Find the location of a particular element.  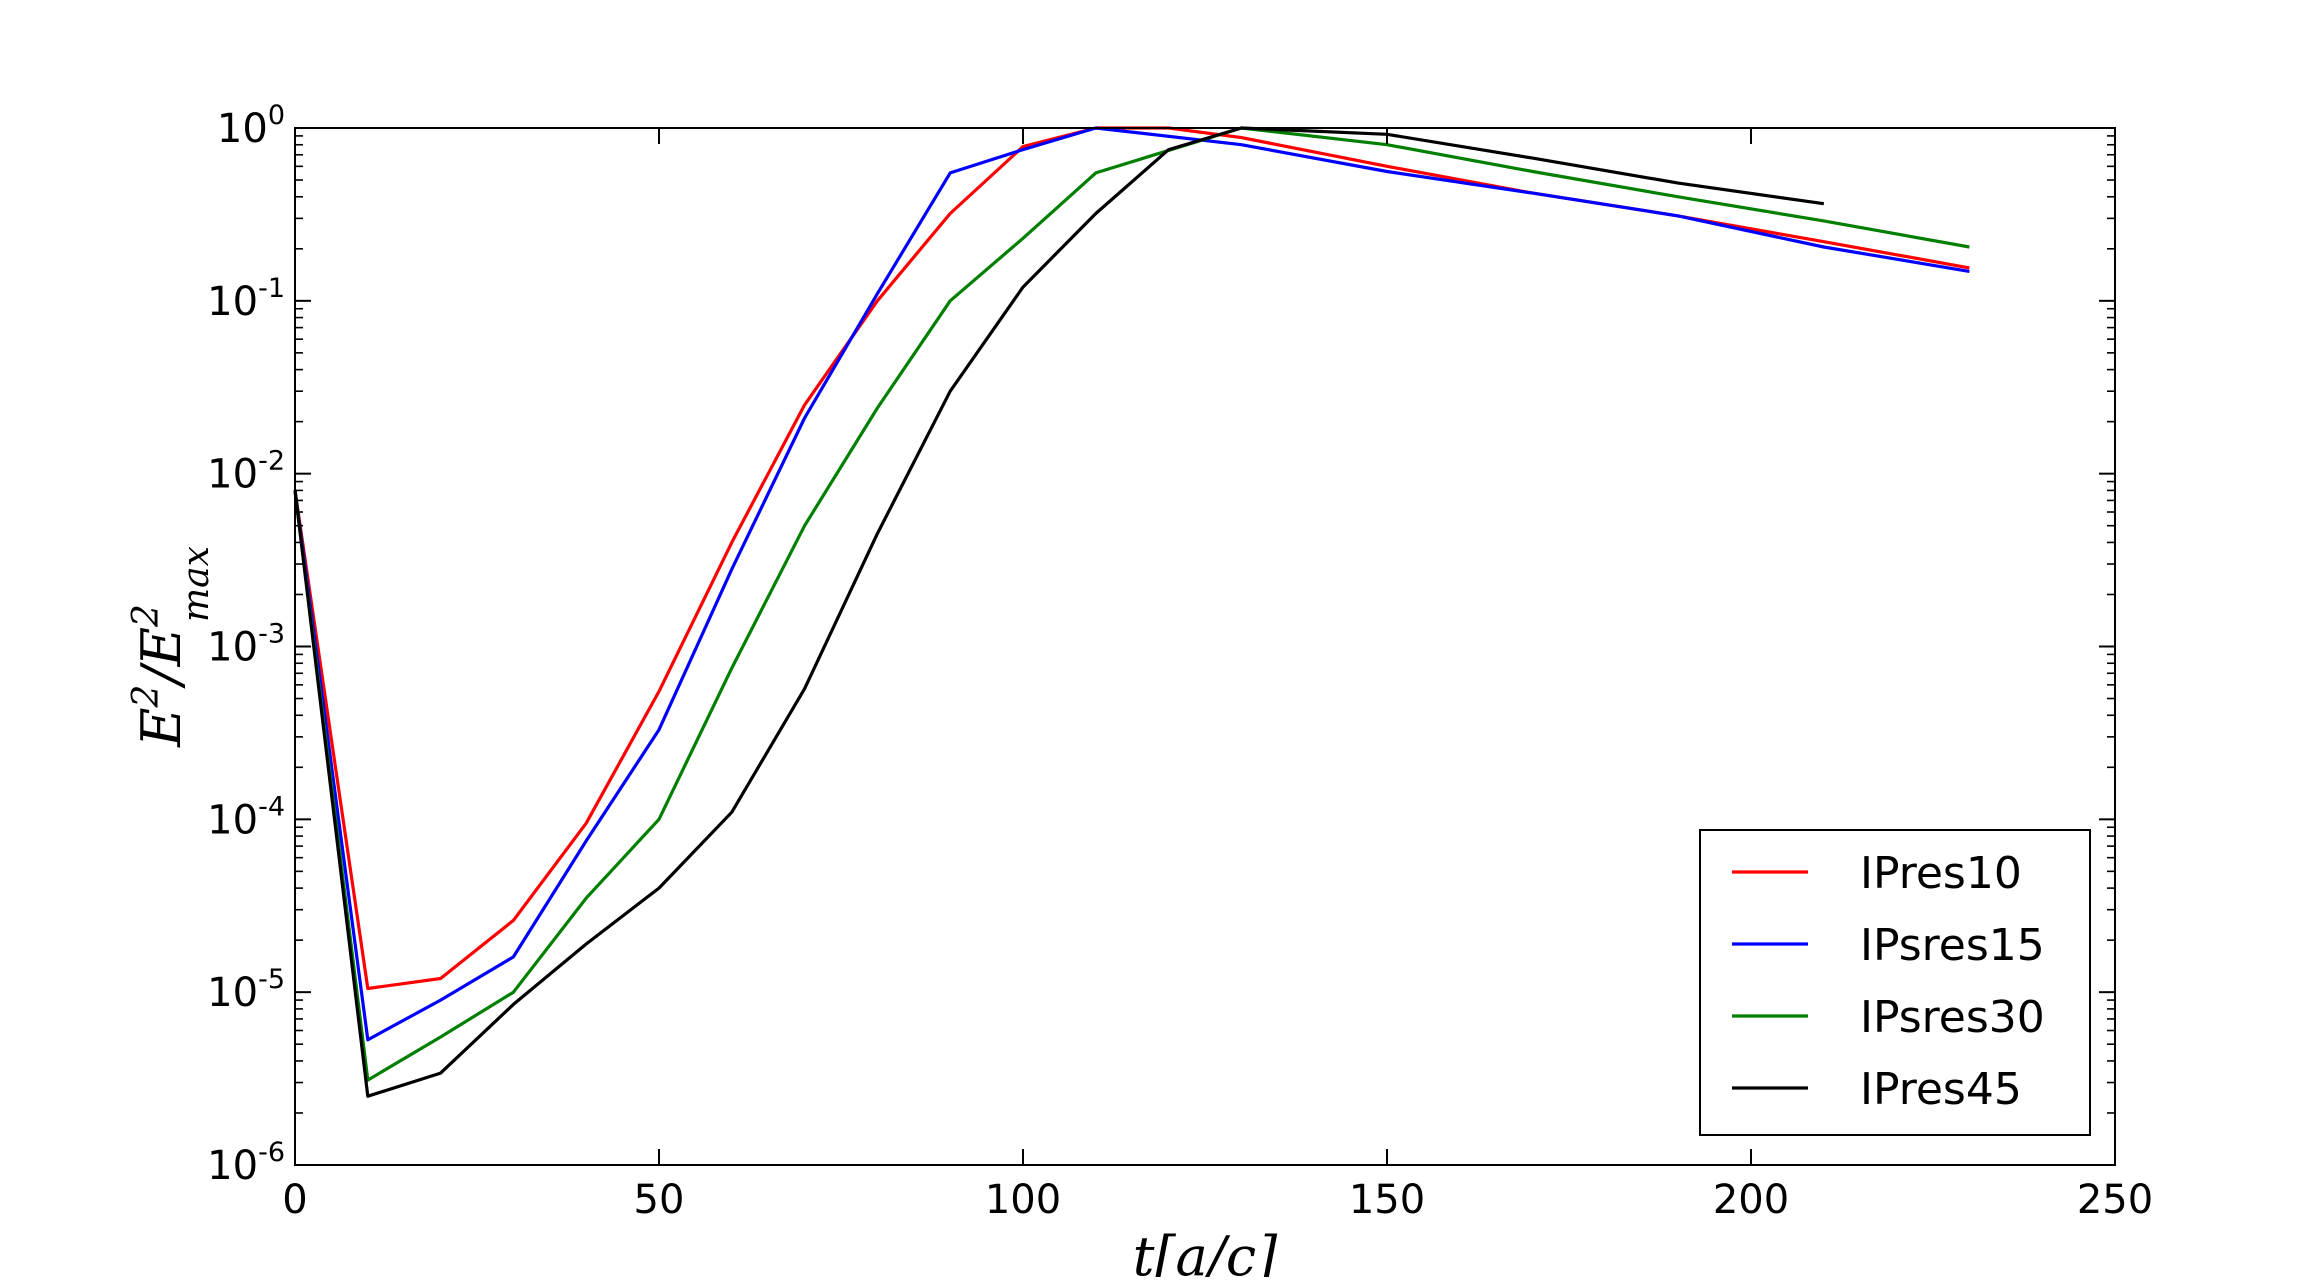

y-tick-label: 10⁻³ is located at coordinates (246, 645).